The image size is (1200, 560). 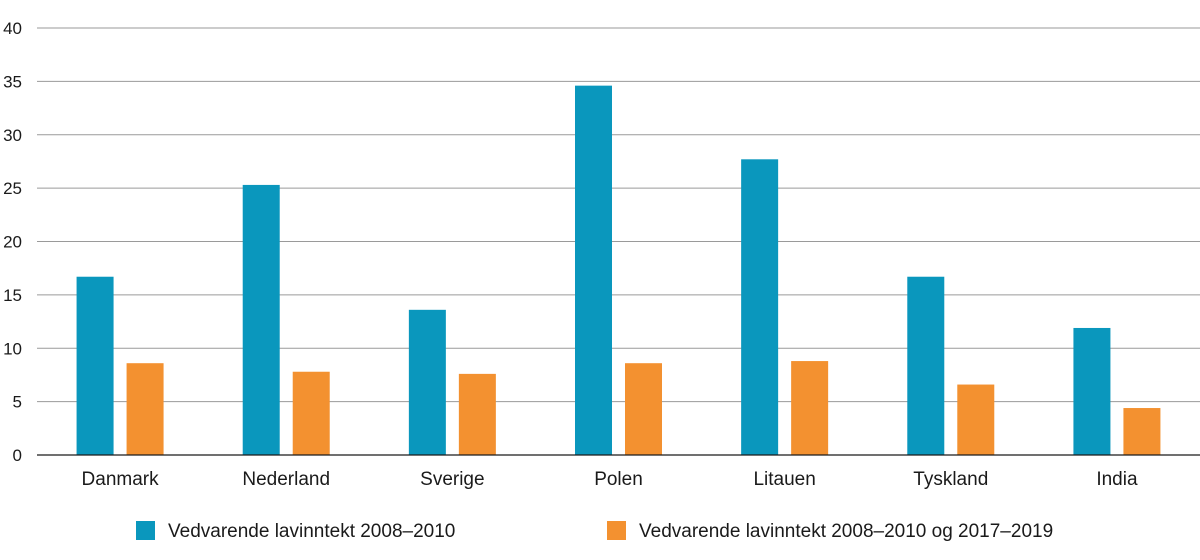 I want to click on x-tick-label: Tyskland, so click(x=950, y=479).